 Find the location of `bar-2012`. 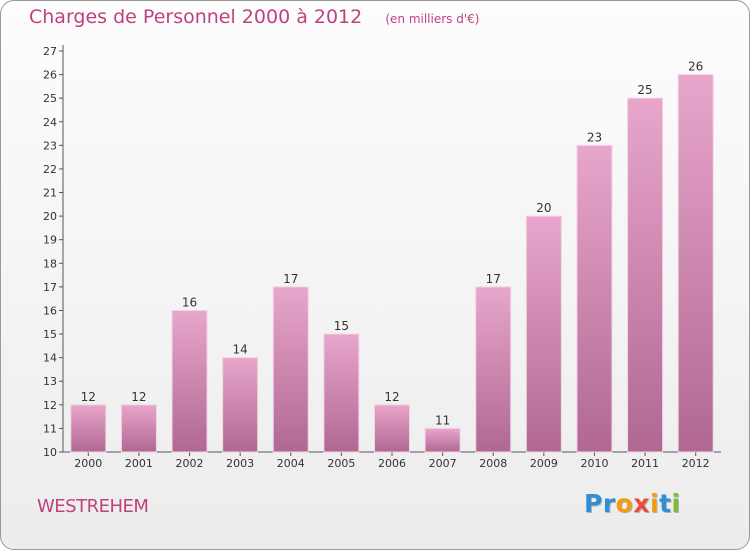

bar-2012 is located at coordinates (695, 263).